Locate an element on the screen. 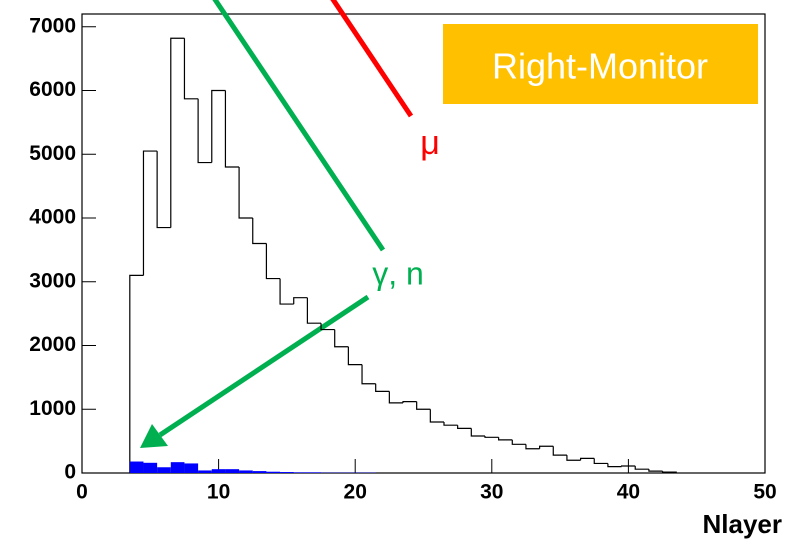  y-tick-label: 0 is located at coordinates (70, 472).